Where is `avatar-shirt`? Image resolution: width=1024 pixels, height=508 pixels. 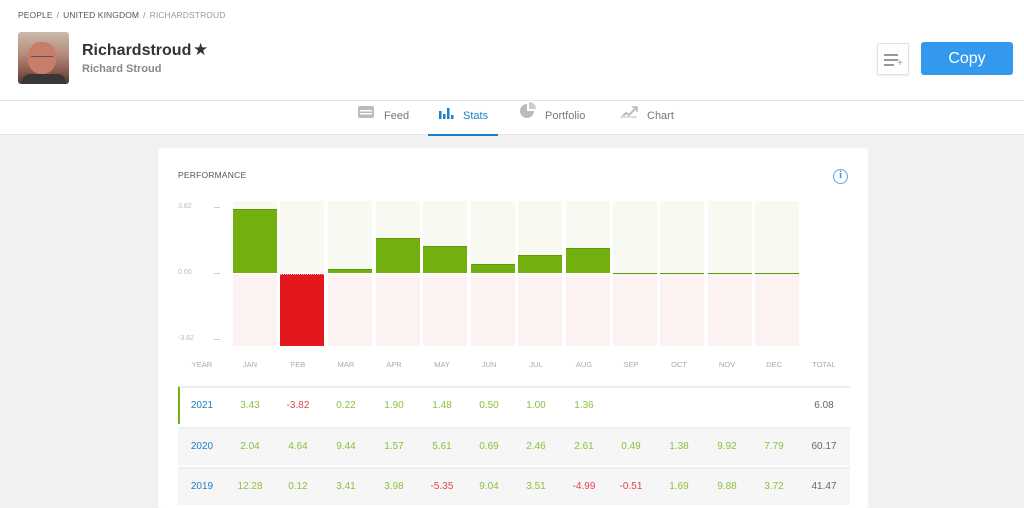 avatar-shirt is located at coordinates (44, 79).